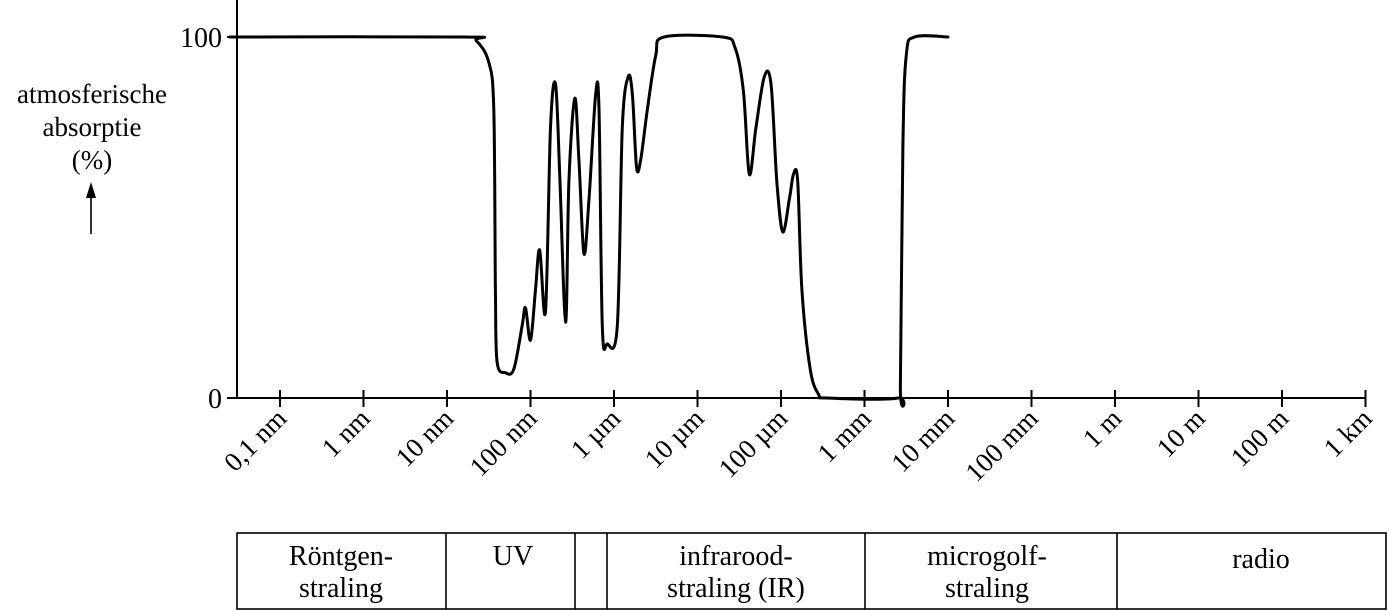 The width and height of the screenshot is (1389, 611). I want to click on x-tick-label: 10 mm, so click(922, 440).